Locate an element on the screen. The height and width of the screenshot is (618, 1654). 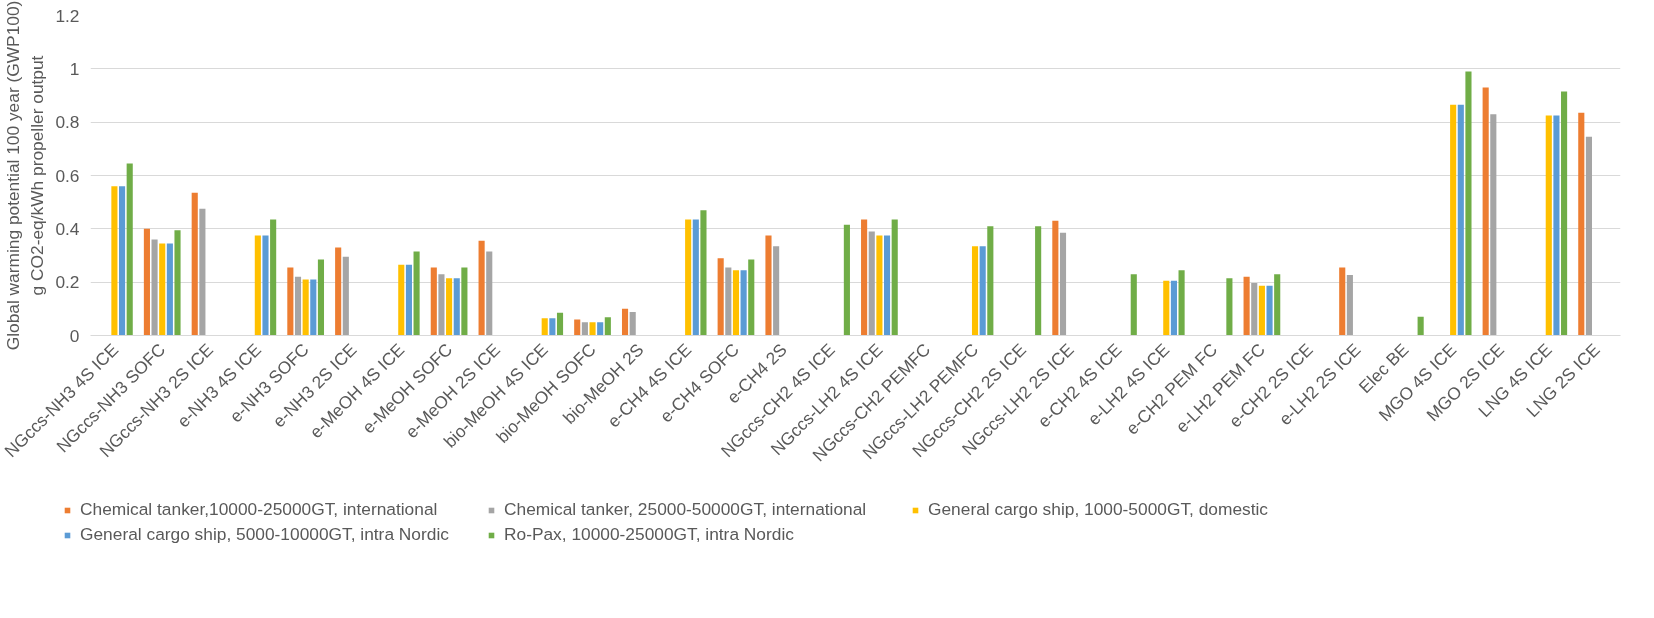
y-tick-label: 0 is located at coordinates (74, 335).